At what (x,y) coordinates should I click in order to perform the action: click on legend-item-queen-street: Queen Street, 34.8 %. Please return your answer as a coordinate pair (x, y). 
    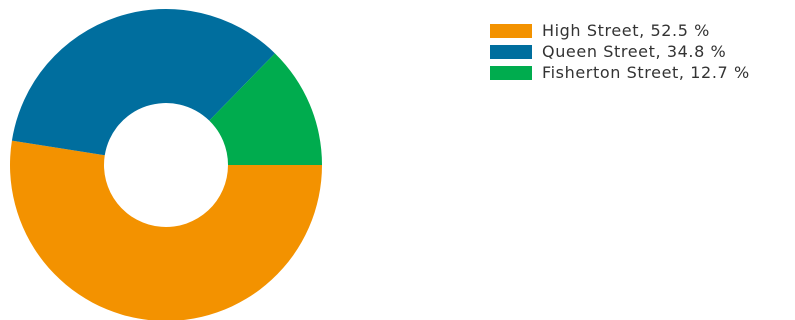
    Looking at the image, I should click on (620, 51).